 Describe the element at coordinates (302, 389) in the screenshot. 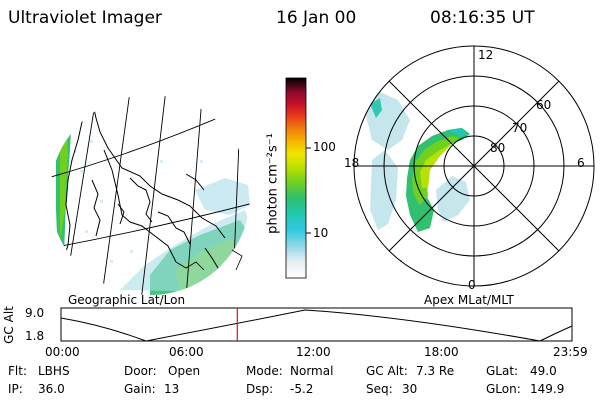

I see `dsp-value: -5.2` at that location.